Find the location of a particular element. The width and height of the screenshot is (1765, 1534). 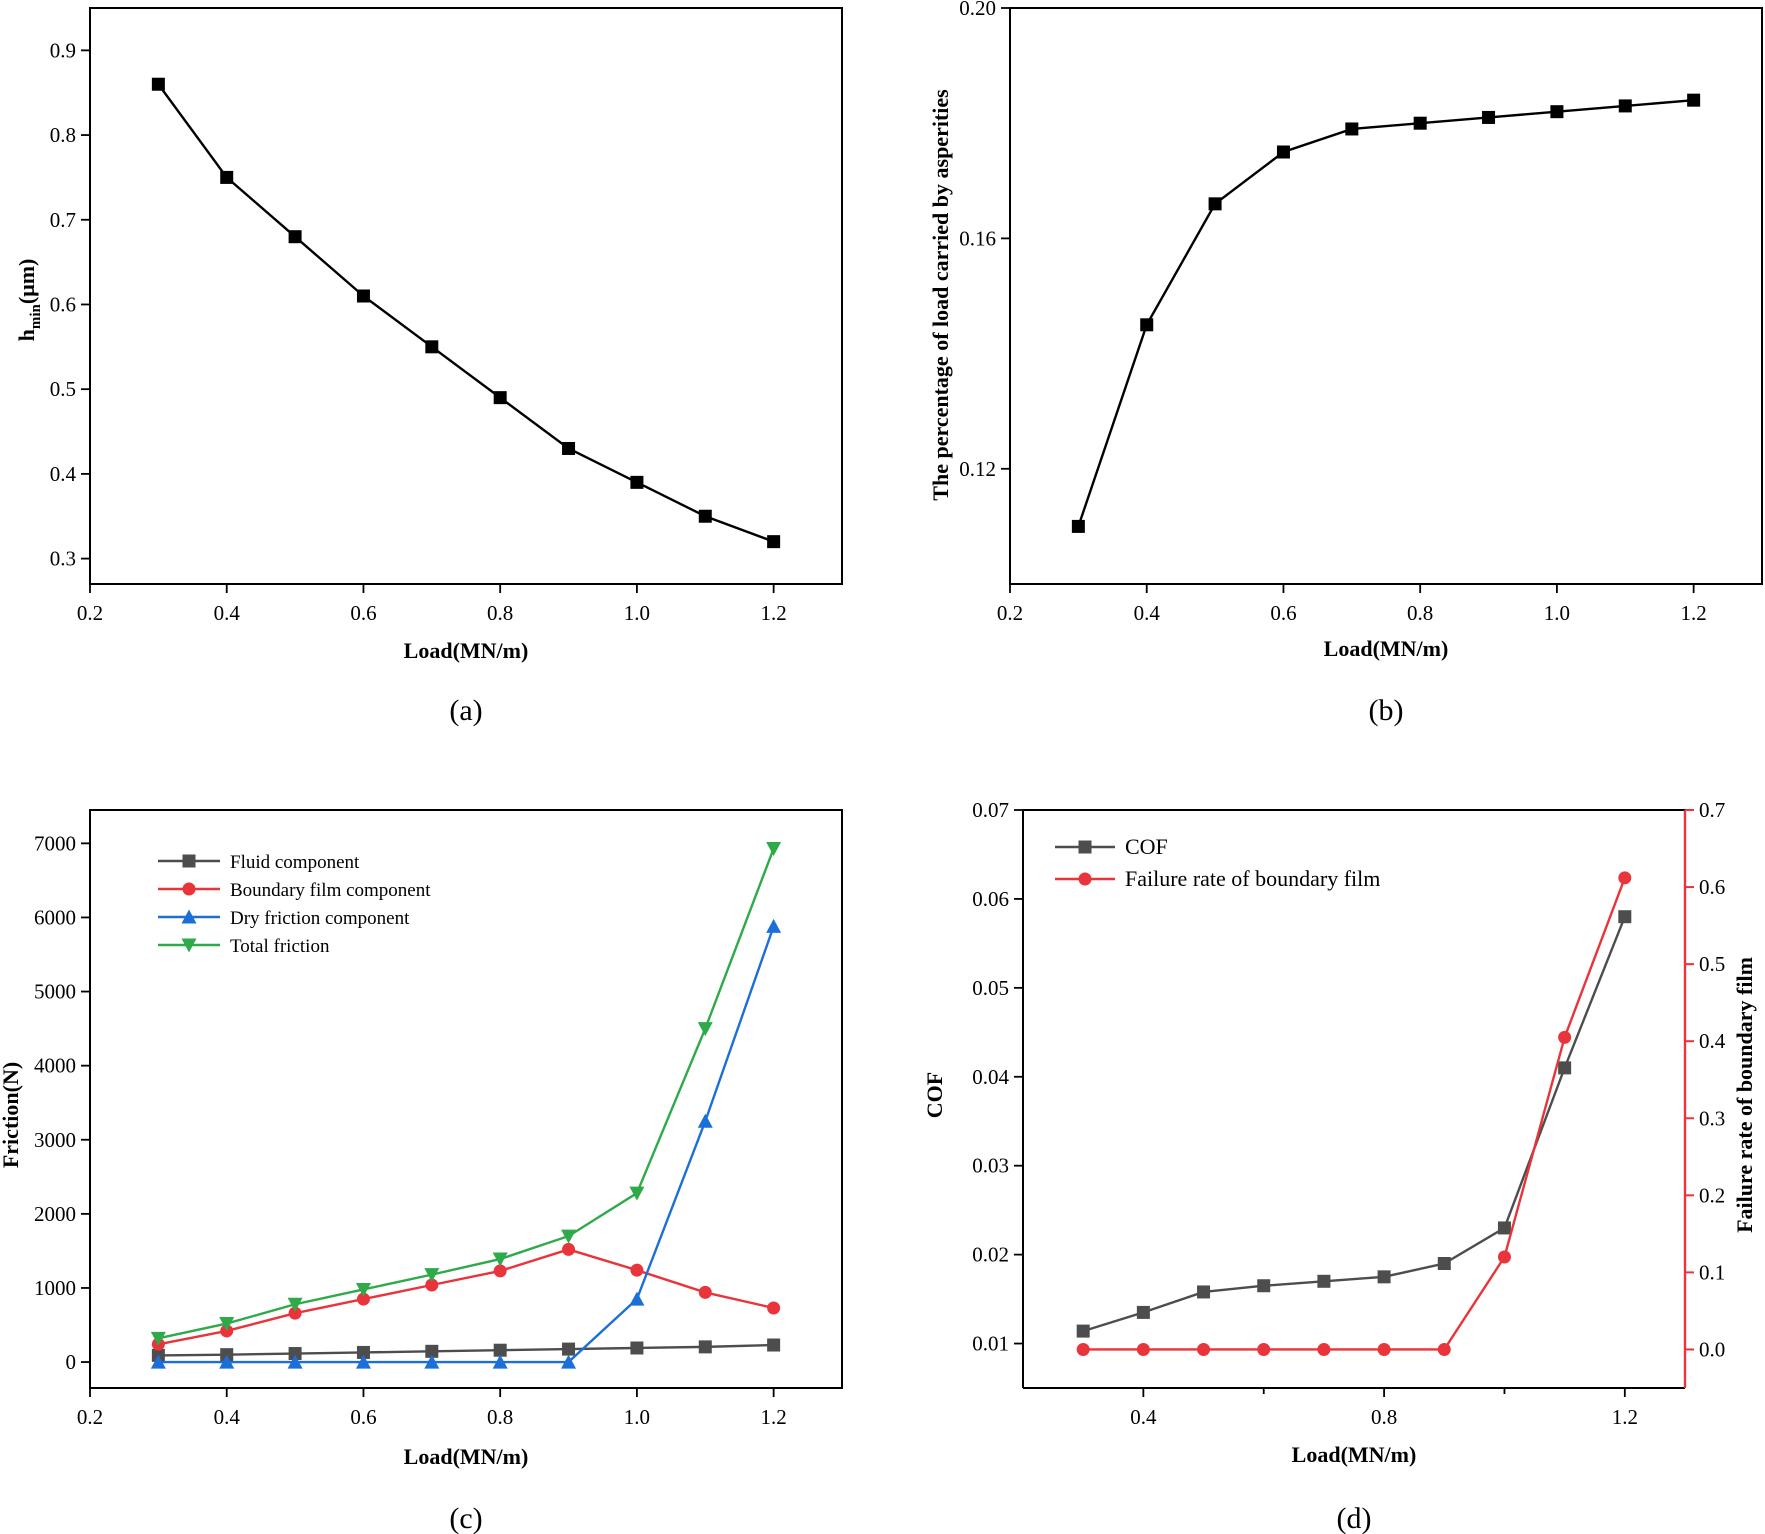

chart-c-legend-label: Total friction is located at coordinates (280, 946).